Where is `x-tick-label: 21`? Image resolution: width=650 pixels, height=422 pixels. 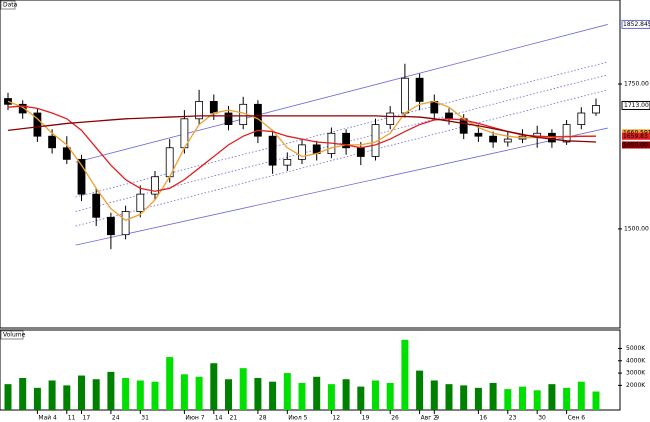
x-tick-label: 21 is located at coordinates (234, 418).